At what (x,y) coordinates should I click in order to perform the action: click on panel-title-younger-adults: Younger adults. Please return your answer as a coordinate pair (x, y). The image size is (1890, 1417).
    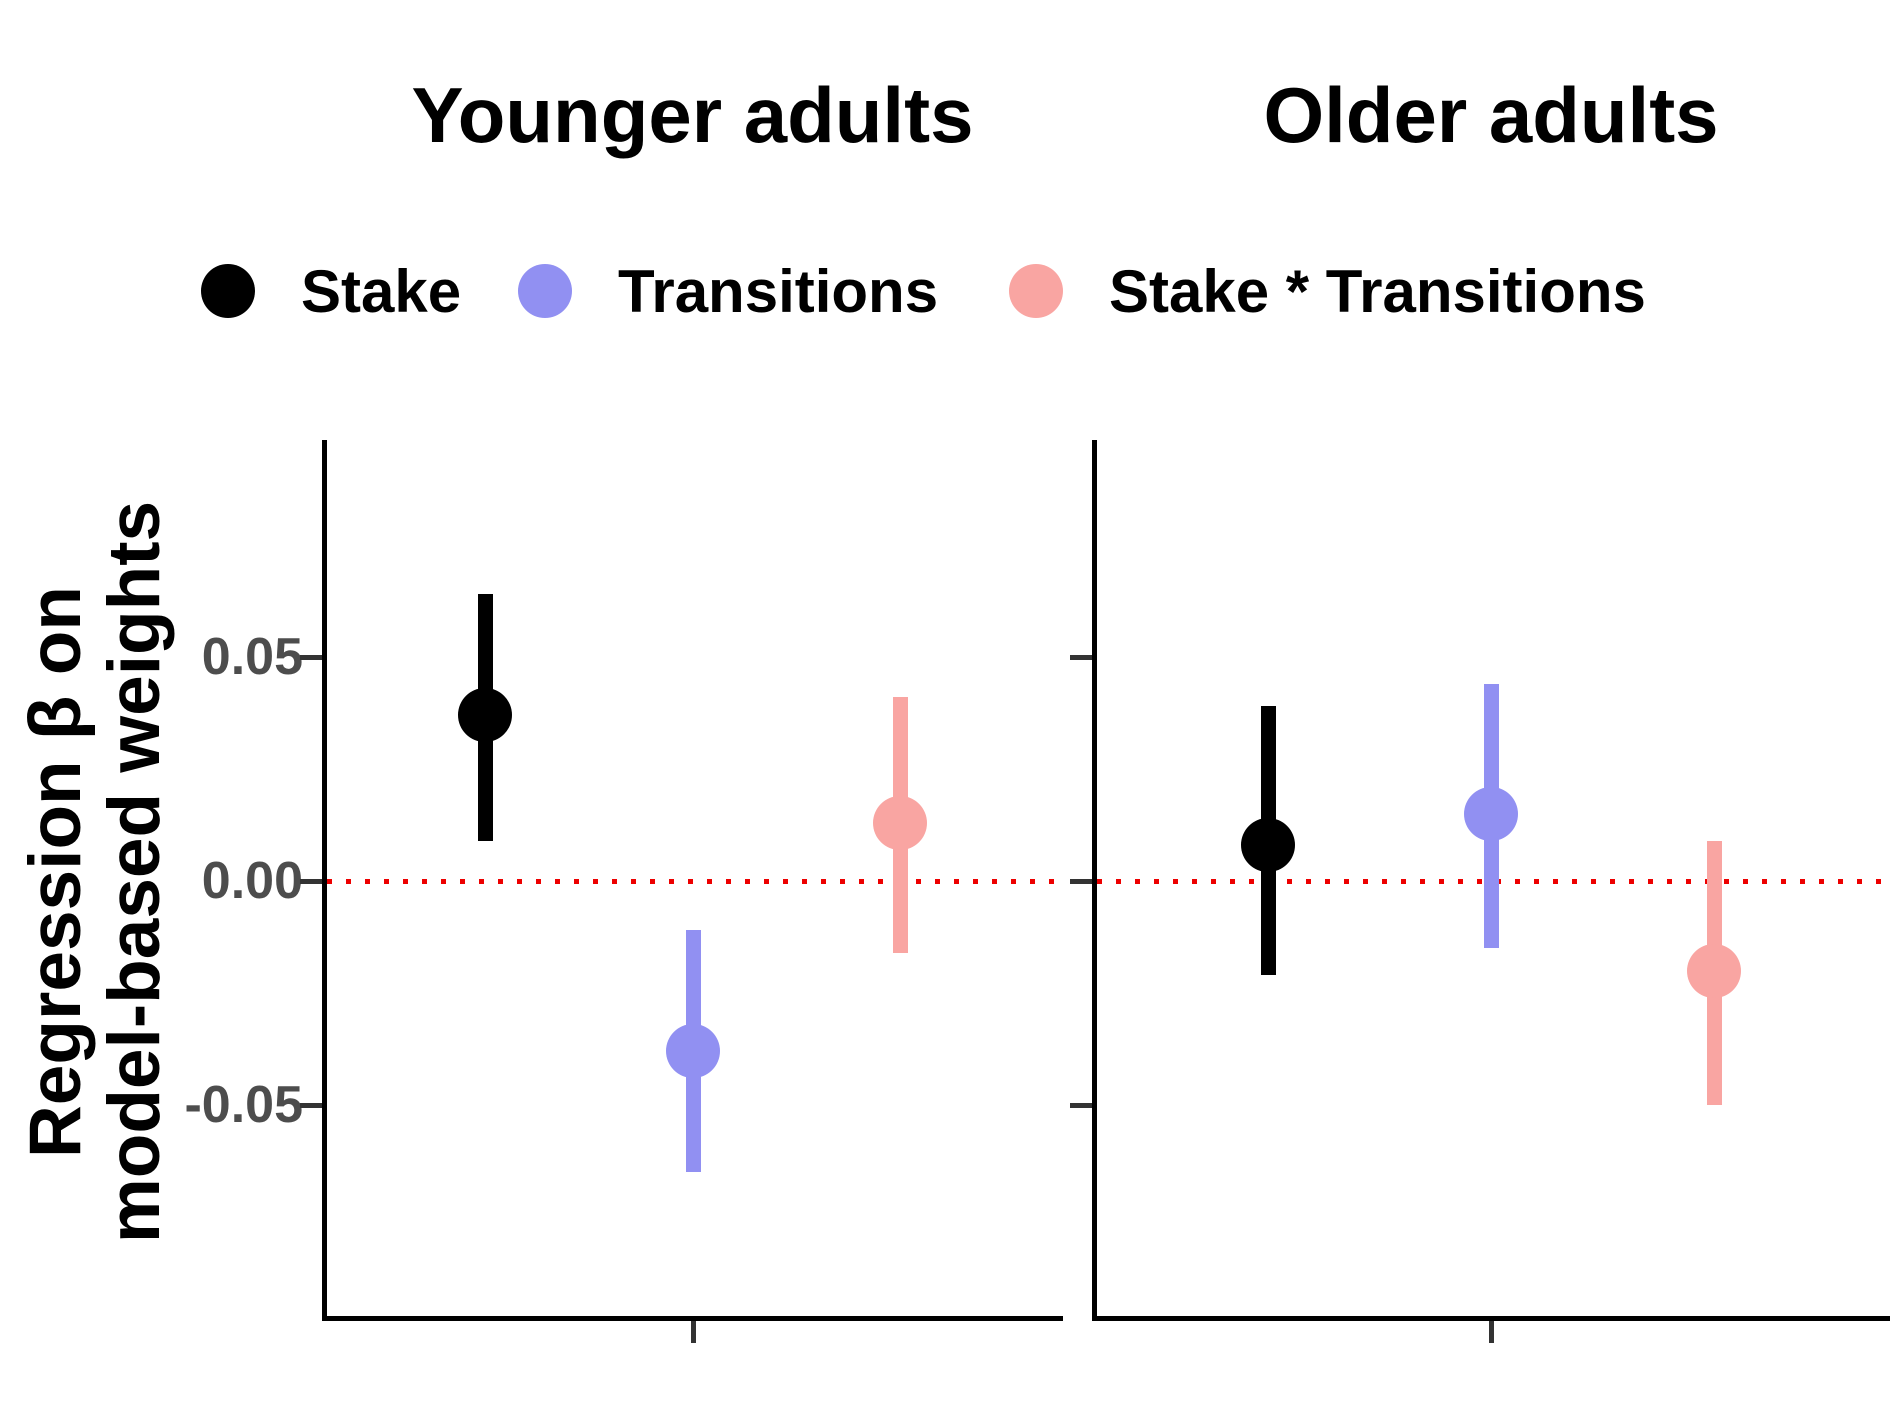
    Looking at the image, I should click on (692, 115).